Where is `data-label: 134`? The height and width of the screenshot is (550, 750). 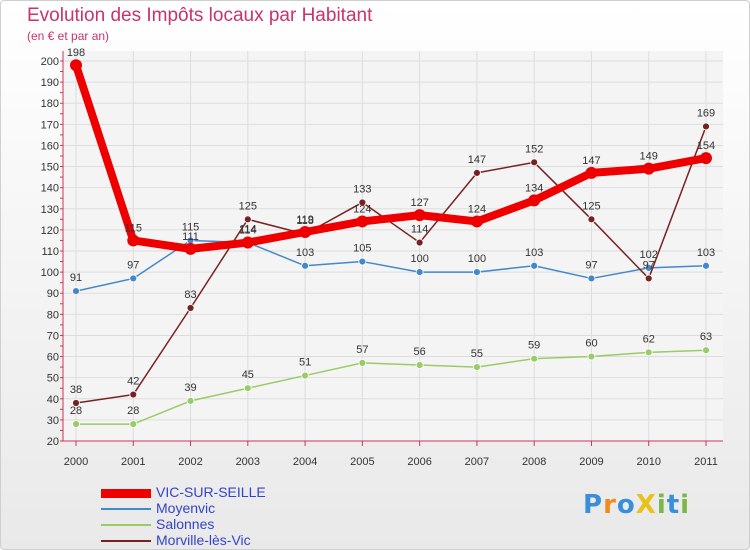
data-label: 134 is located at coordinates (534, 188).